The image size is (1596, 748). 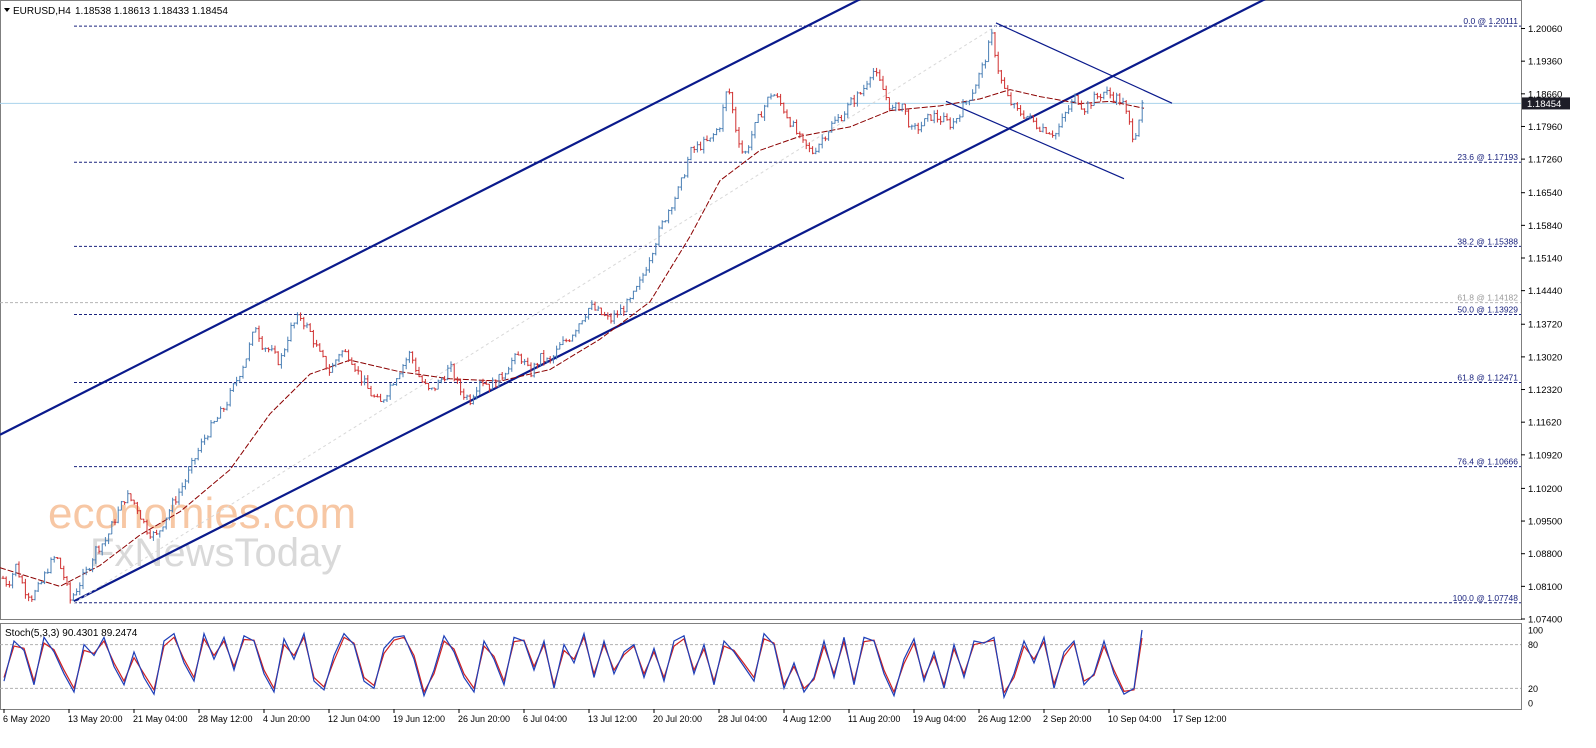 I want to click on y-tick-label: 1.15840, so click(x=1545, y=226).